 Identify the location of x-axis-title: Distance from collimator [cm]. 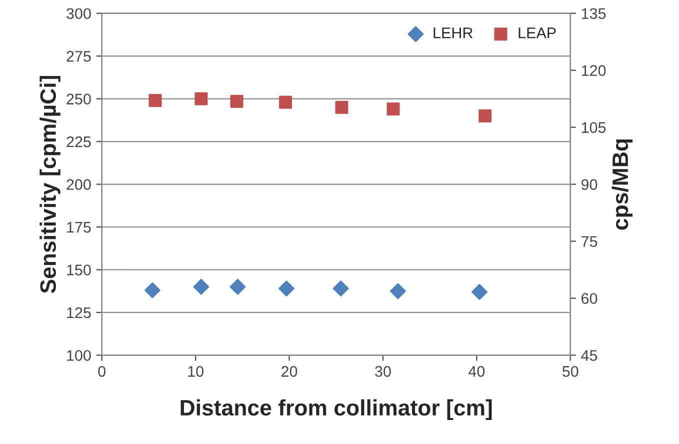
(336, 409).